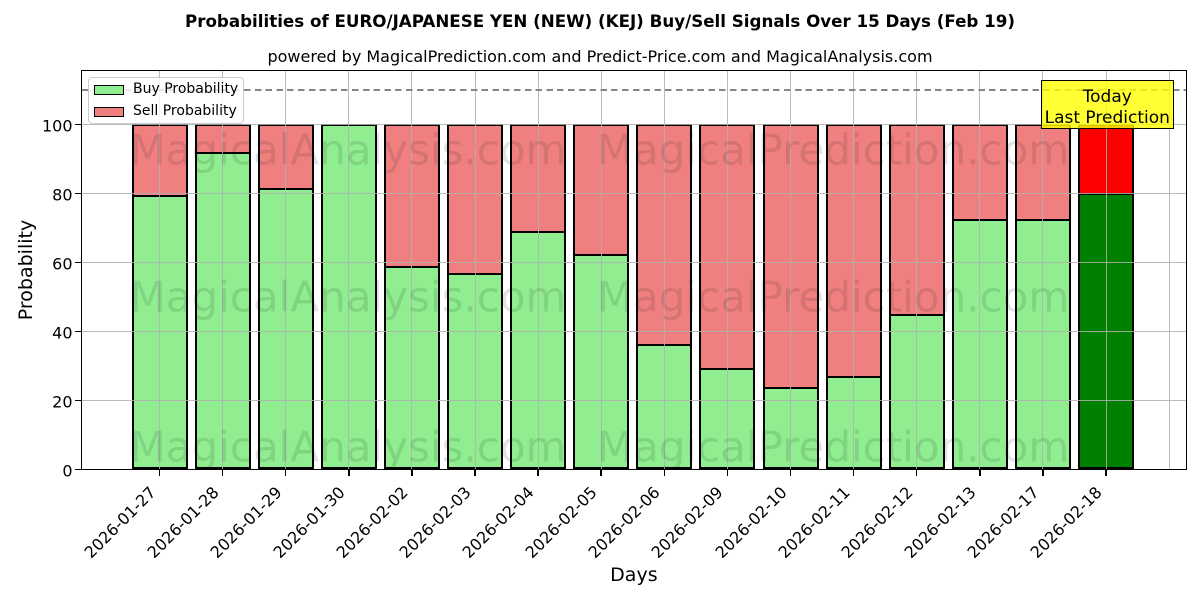 The image size is (1200, 600). Describe the element at coordinates (57, 126) in the screenshot. I see `y-tick-label: 100` at that location.